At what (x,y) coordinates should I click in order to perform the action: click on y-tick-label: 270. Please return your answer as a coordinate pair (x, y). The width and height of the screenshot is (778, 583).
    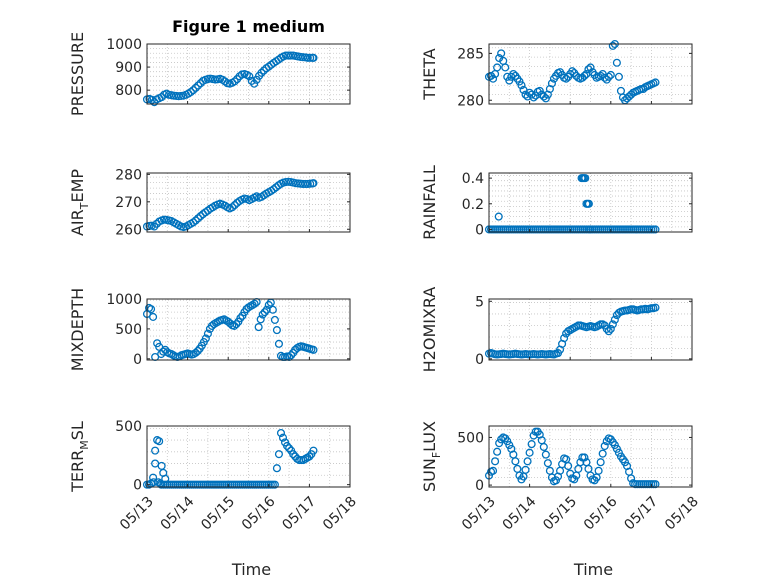
    Looking at the image, I should click on (128, 203).